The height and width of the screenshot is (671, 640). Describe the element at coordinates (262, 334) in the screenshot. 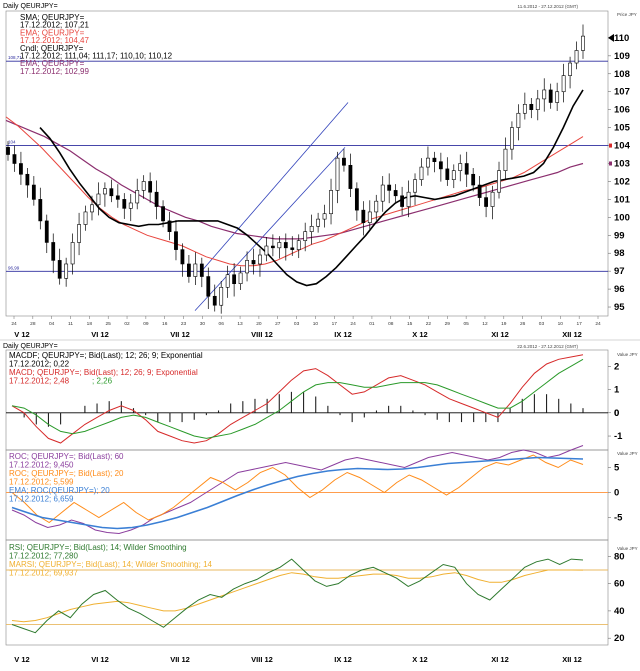

I see `month-label: VIII 12` at that location.